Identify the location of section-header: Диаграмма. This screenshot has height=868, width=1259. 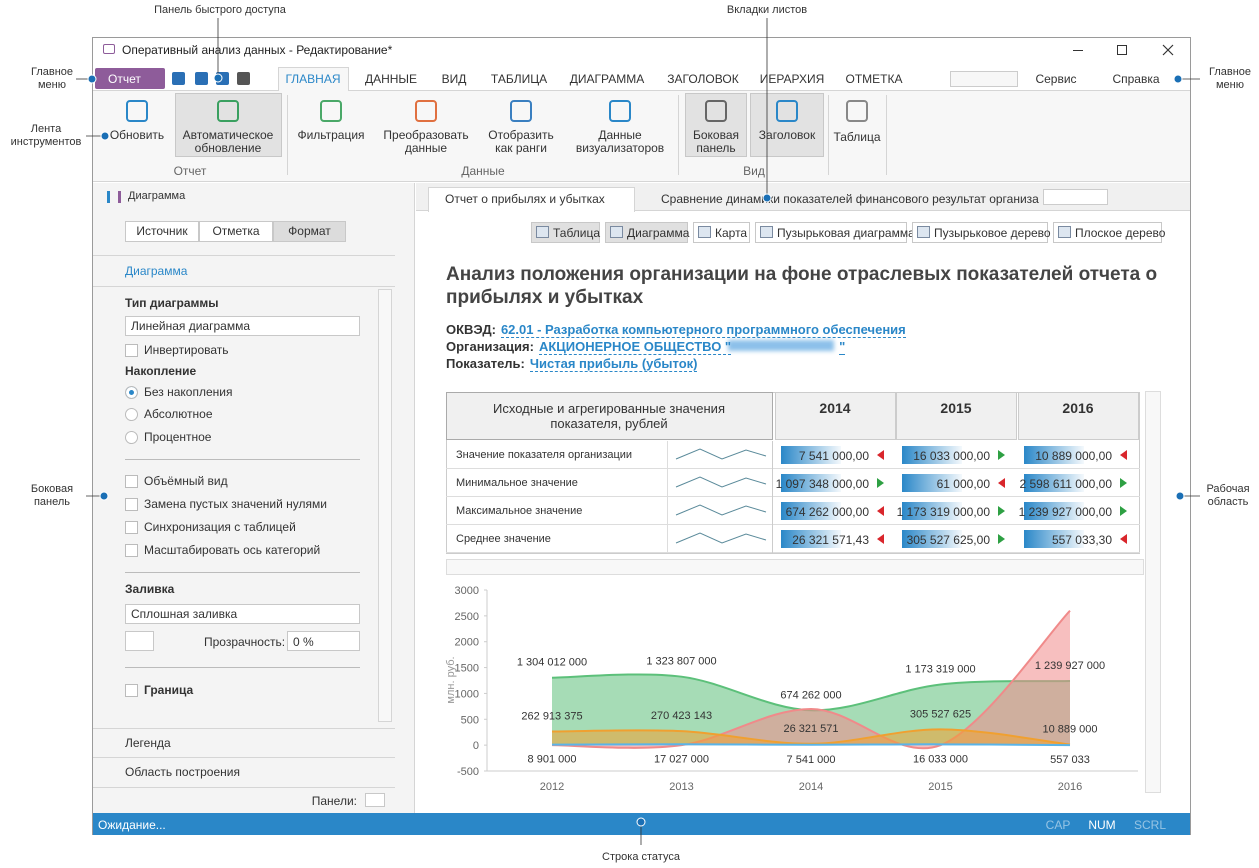
(156, 271).